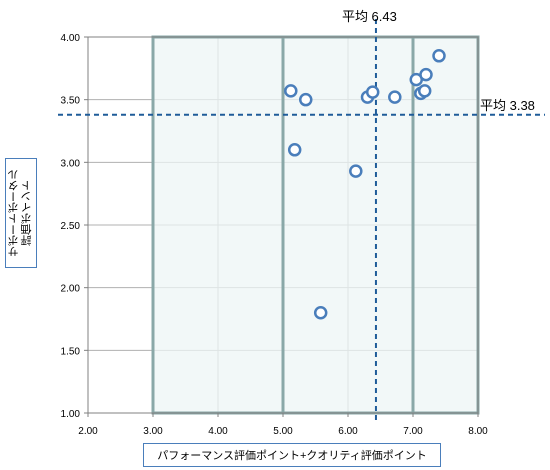 The height and width of the screenshot is (470, 550). Describe the element at coordinates (71, 289) in the screenshot. I see `y-tick-label: 2.00` at that location.